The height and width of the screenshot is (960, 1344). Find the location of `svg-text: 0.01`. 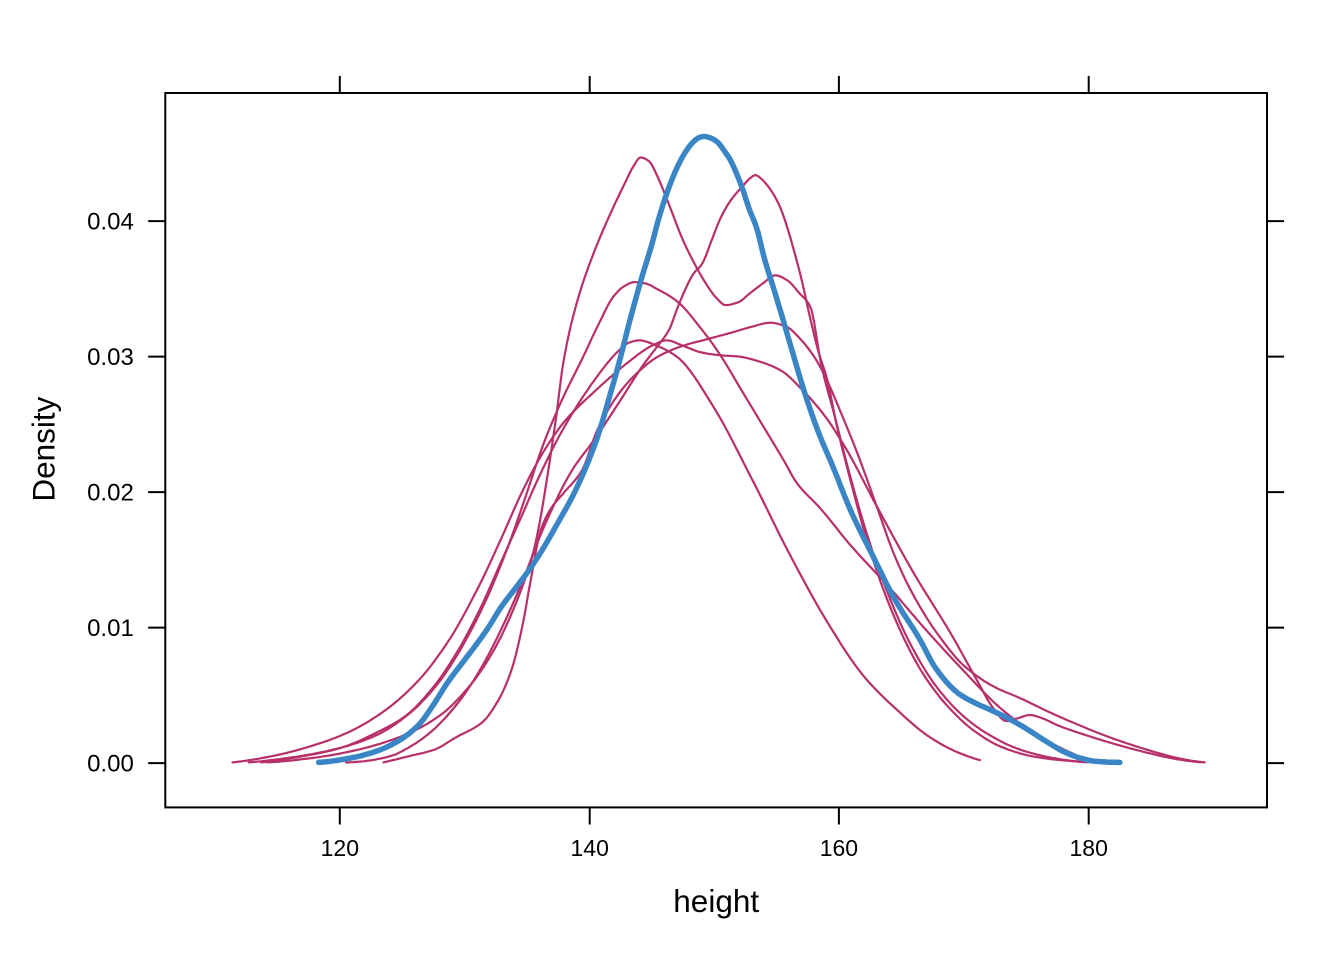

svg-text: 0.01 is located at coordinates (110, 628).